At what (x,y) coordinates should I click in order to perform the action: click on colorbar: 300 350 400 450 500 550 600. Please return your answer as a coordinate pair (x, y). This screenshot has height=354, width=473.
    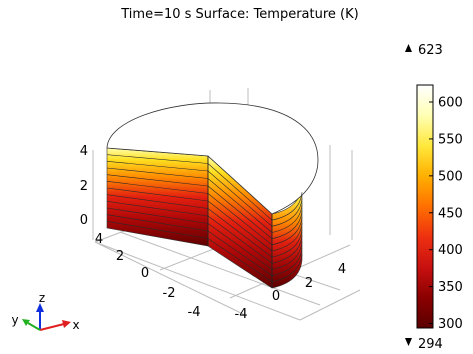
    Looking at the image, I should click on (439, 208).